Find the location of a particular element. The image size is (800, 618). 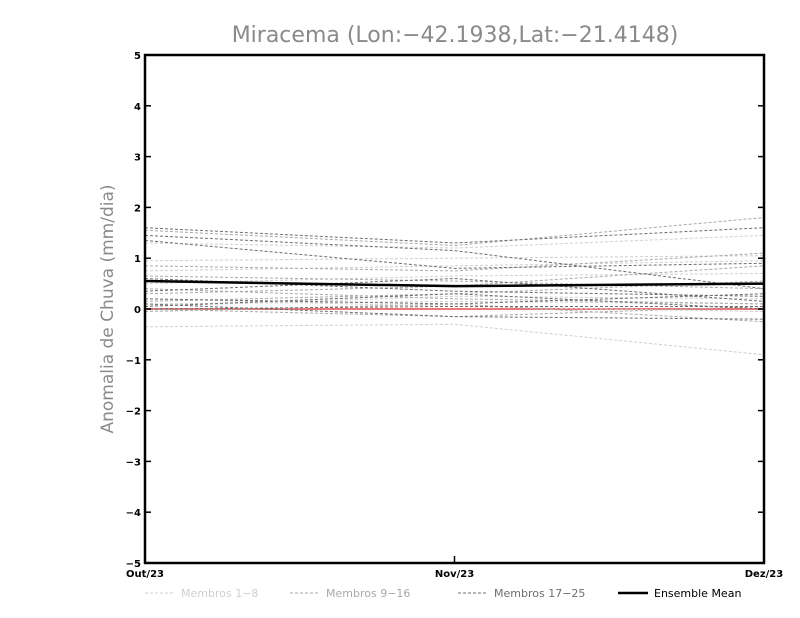

y-tick-label: 0 is located at coordinates (137, 310).